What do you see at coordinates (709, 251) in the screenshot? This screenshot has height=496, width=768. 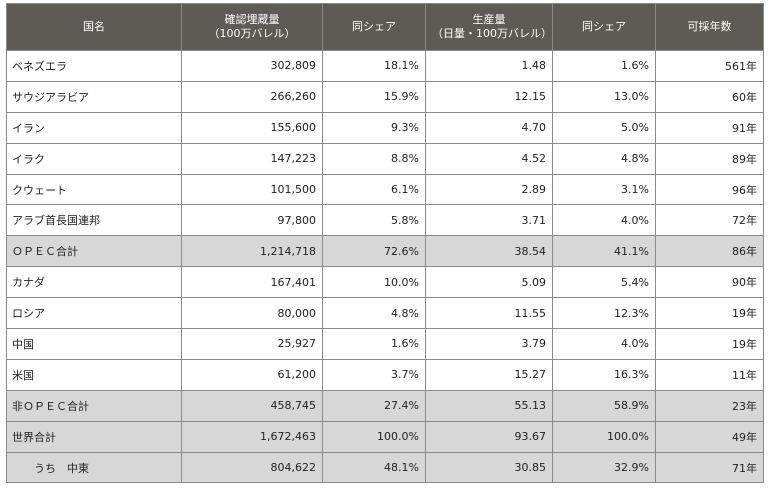 I see `cell-reserve-years: 86年` at bounding box center [709, 251].